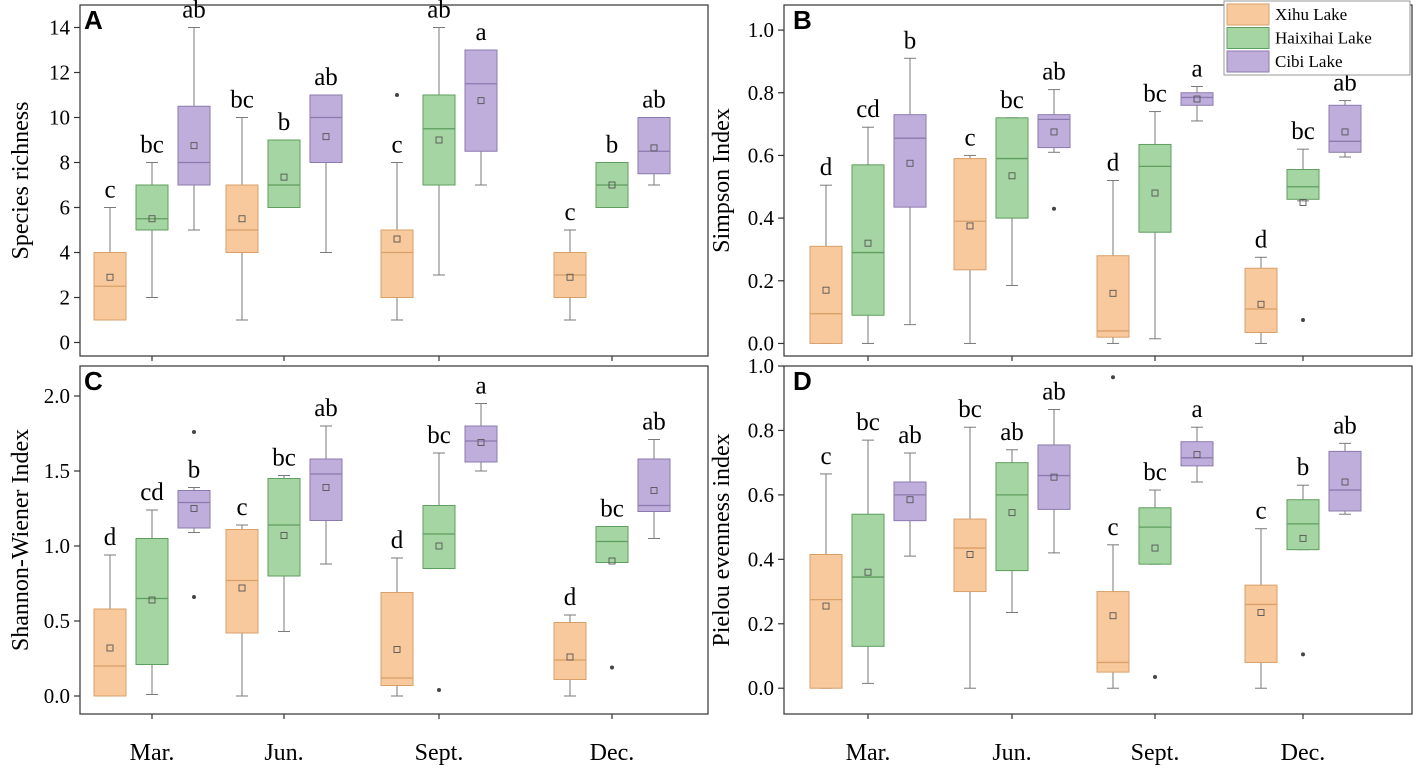 This screenshot has height=775, width=1417. What do you see at coordinates (612, 583) in the screenshot?
I see `box-haixihai-dec: bc` at bounding box center [612, 583].